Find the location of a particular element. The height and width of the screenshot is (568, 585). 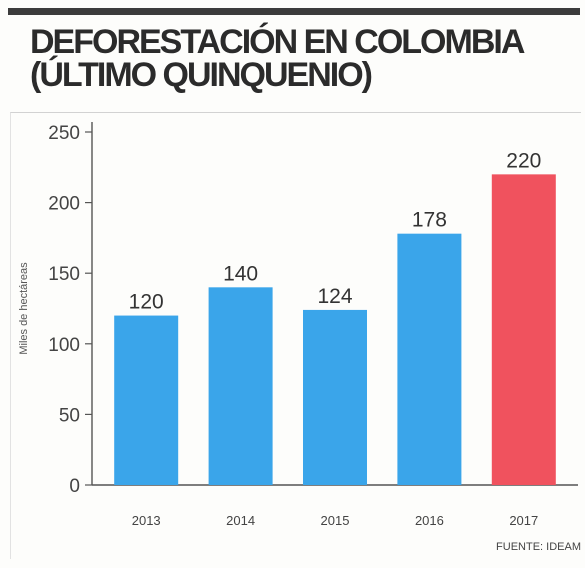

data-label-2015: 124 is located at coordinates (334, 296).